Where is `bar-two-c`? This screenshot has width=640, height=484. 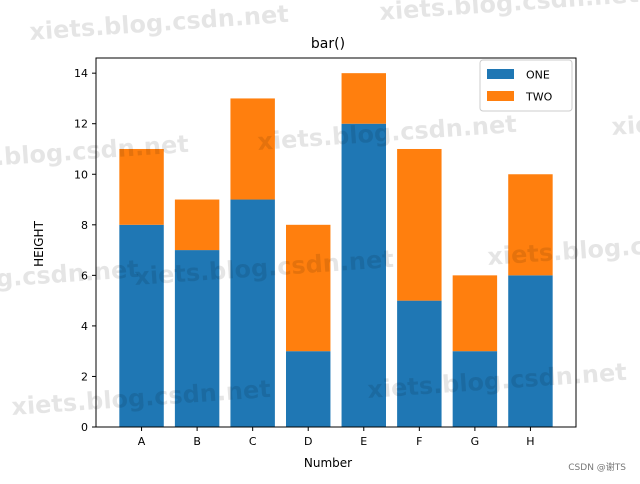
bar-two-c is located at coordinates (252, 149).